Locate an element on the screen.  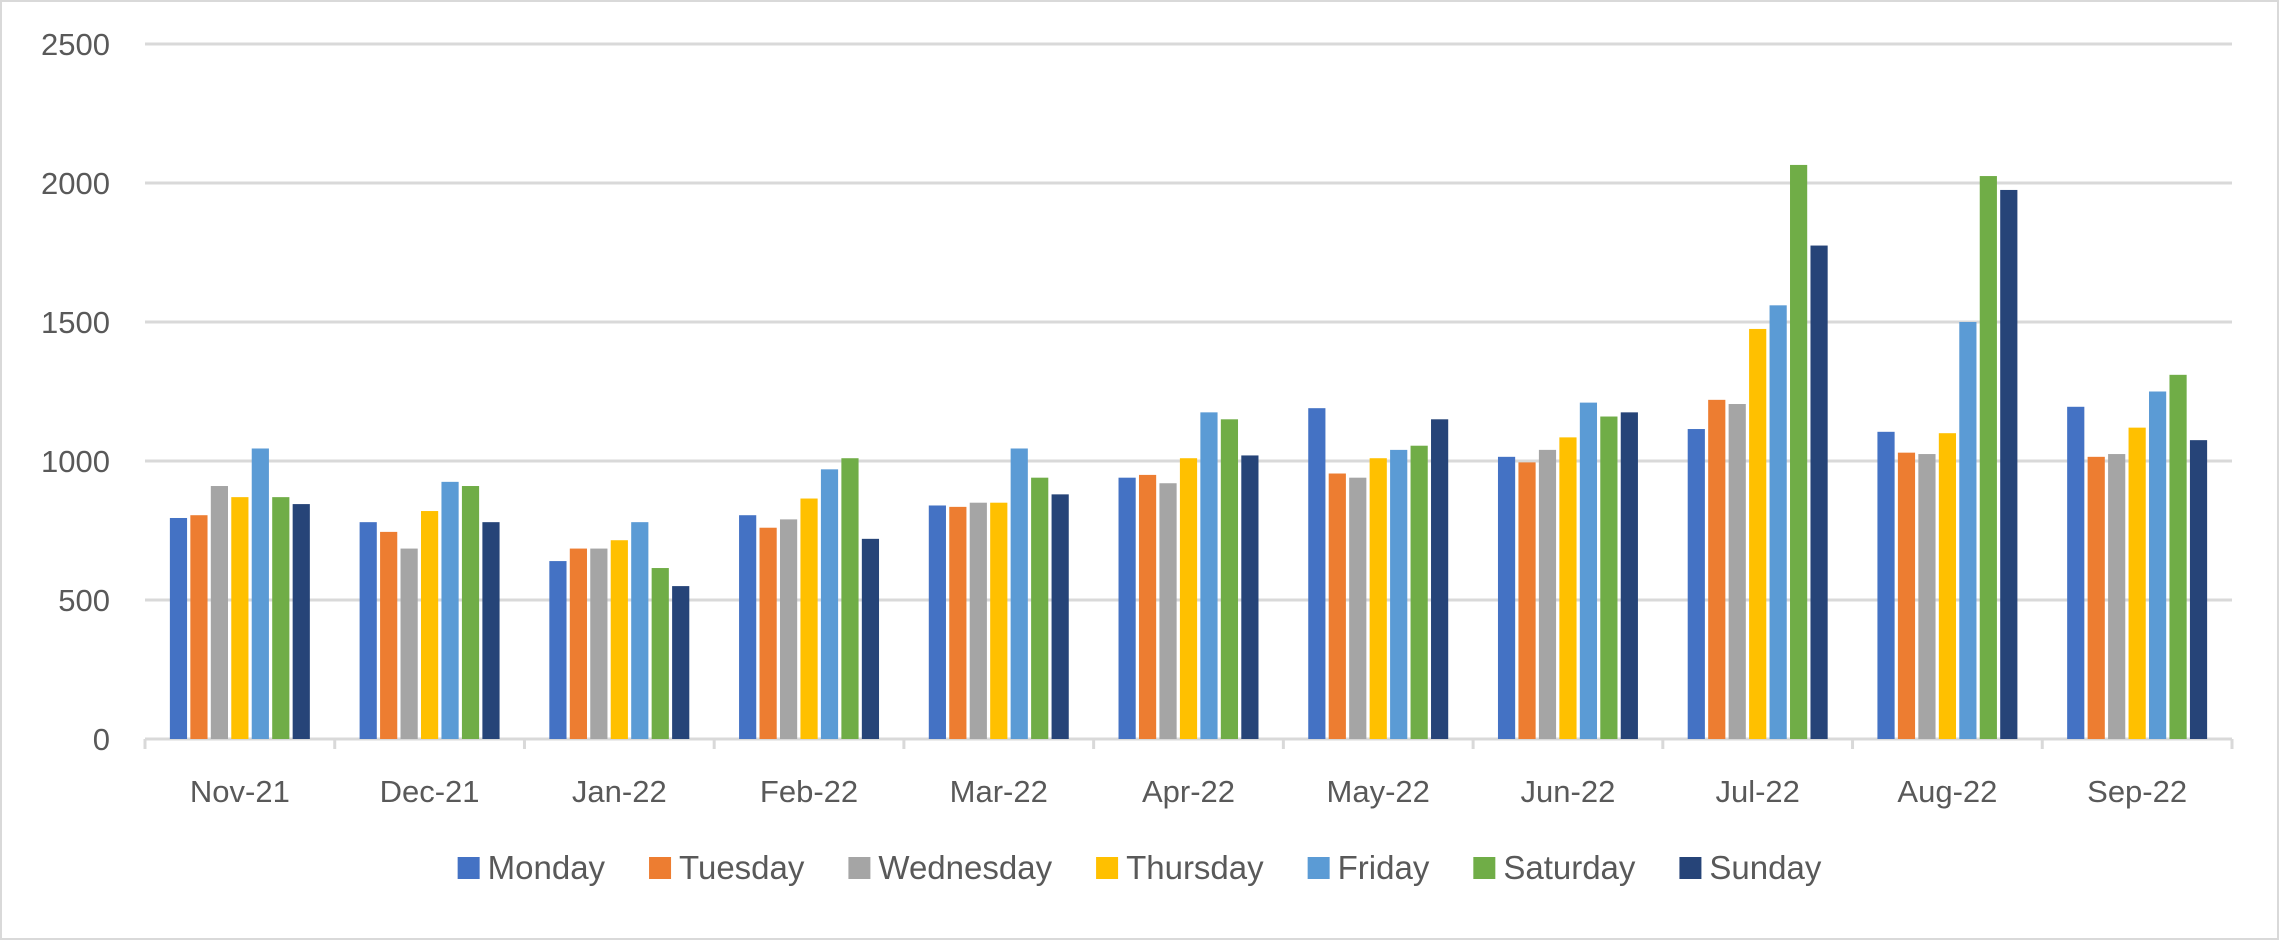
legend-label-wednesday: Wednesday is located at coordinates (965, 867).